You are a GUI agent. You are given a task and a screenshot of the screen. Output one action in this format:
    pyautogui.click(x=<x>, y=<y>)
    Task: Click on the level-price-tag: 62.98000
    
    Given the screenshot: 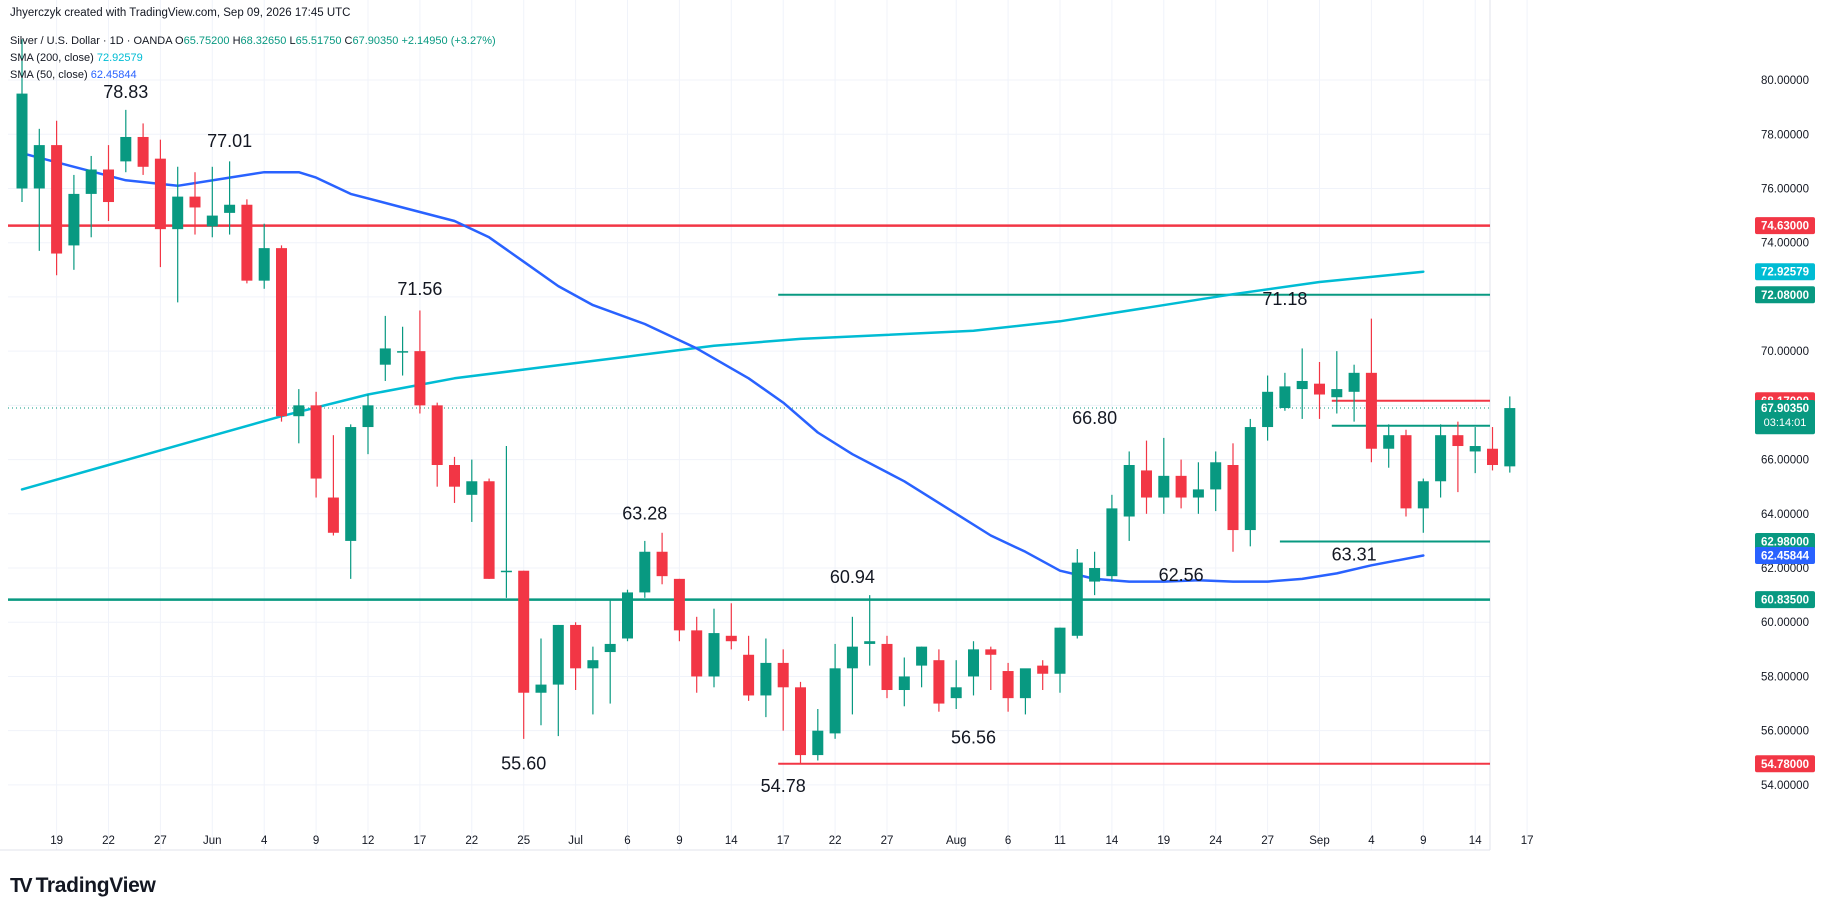 What is the action you would take?
    pyautogui.click(x=1785, y=542)
    